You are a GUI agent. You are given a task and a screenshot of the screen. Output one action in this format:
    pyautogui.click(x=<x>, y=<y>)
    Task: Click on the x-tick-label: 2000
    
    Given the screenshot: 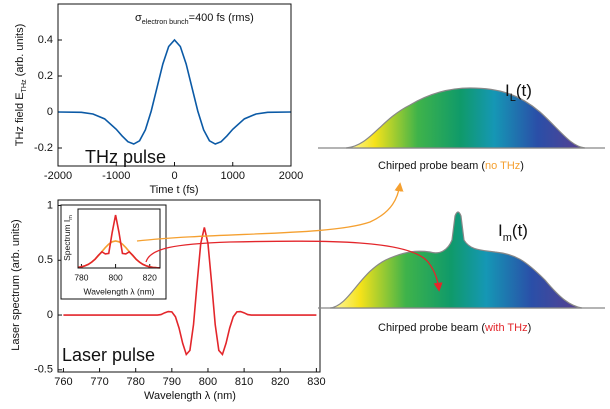 What is the action you would take?
    pyautogui.click(x=291, y=176)
    